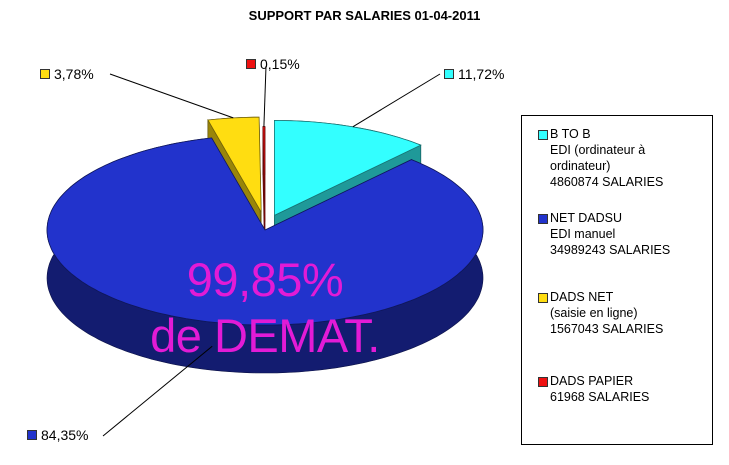 This screenshot has height=465, width=729. Describe the element at coordinates (474, 74) in the screenshot. I see `slice-label-btob: 11,72%` at that location.